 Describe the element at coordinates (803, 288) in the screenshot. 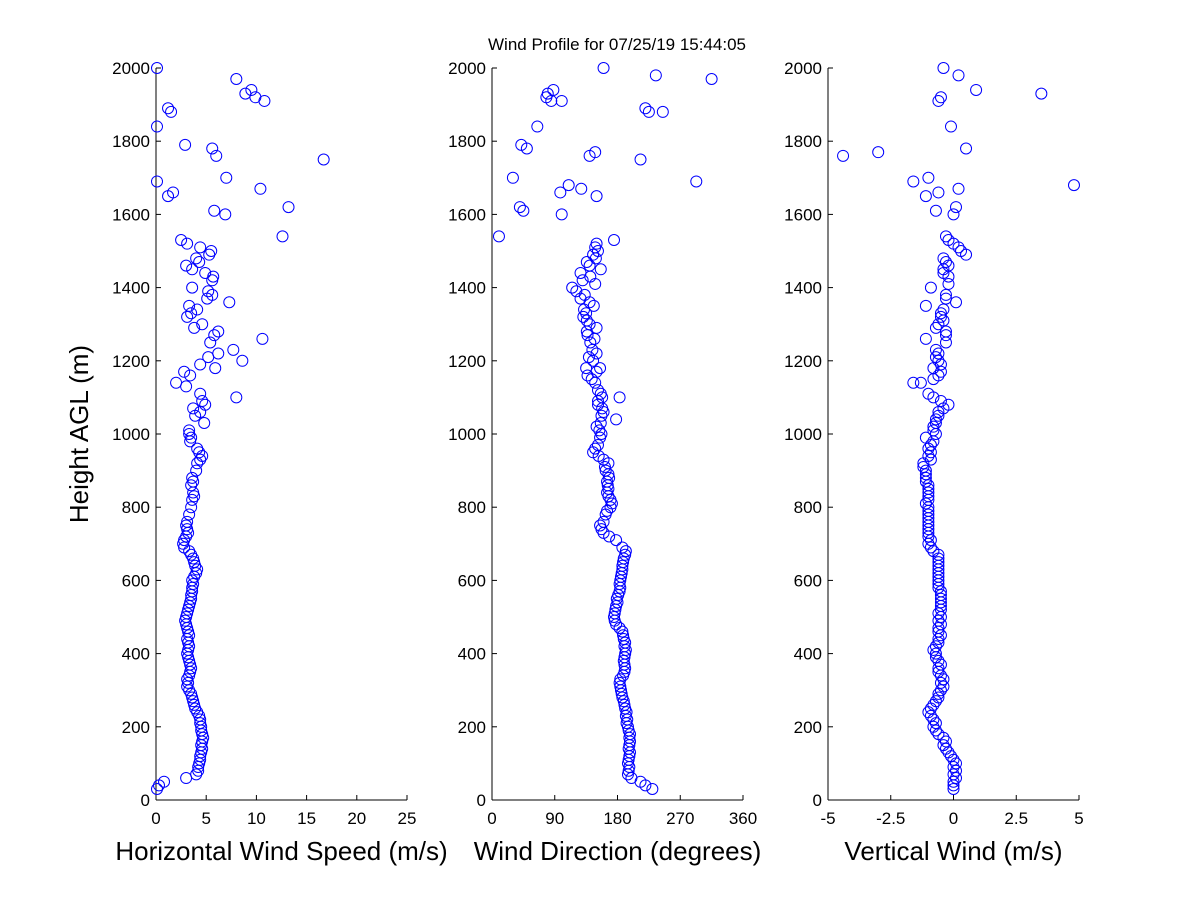

I see `y-tick-label: 1400` at that location.